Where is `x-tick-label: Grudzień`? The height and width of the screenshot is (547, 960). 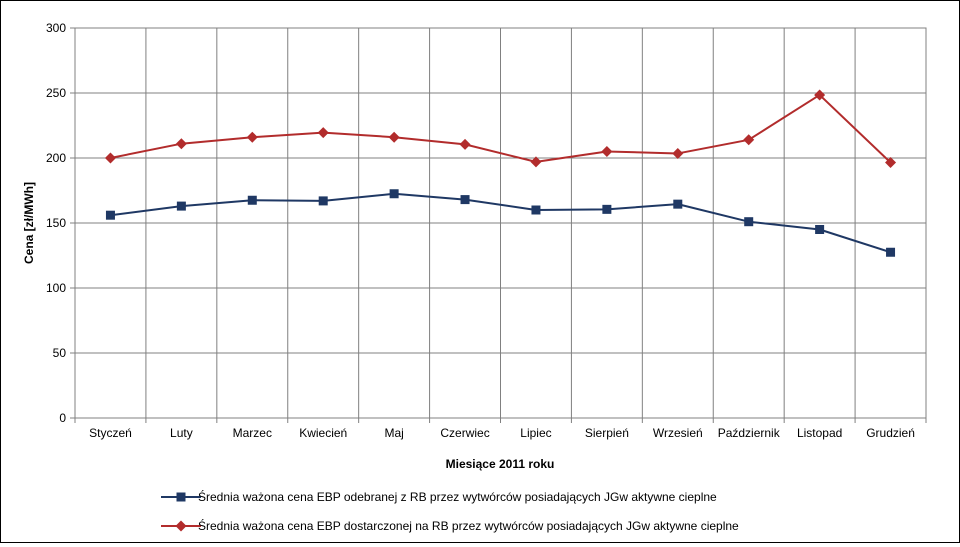 x-tick-label: Grudzień is located at coordinates (890, 433).